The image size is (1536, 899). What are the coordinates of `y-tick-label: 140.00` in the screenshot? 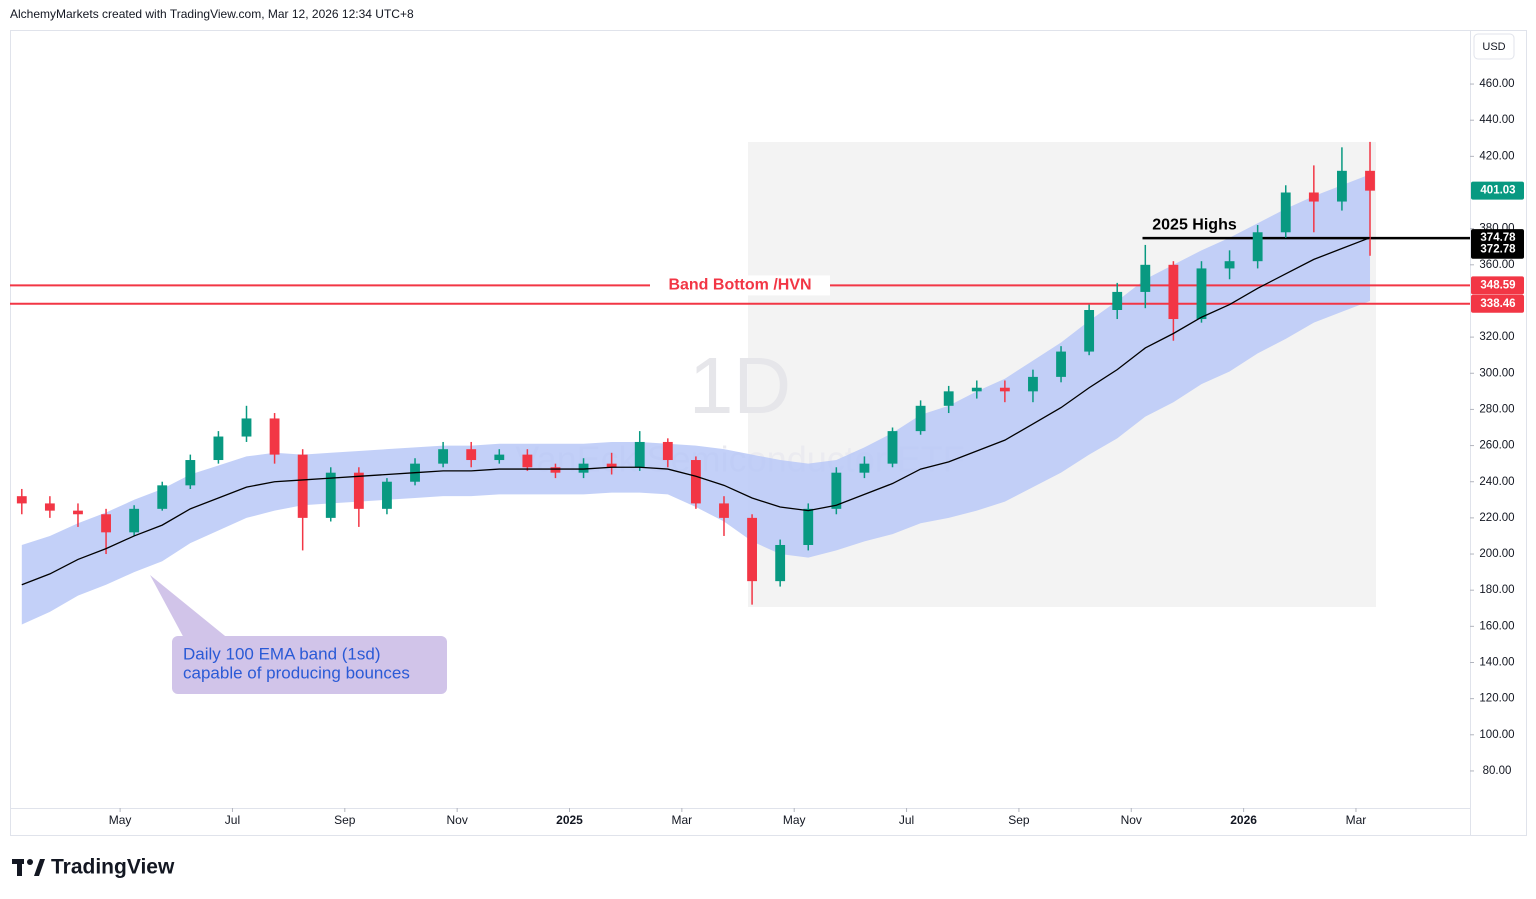 It's located at (1496, 663).